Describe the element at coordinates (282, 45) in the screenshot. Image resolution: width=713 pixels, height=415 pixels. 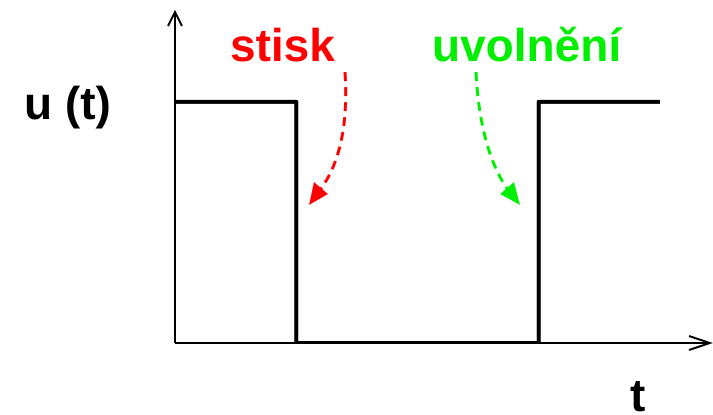
I see `text: stisk` at that location.